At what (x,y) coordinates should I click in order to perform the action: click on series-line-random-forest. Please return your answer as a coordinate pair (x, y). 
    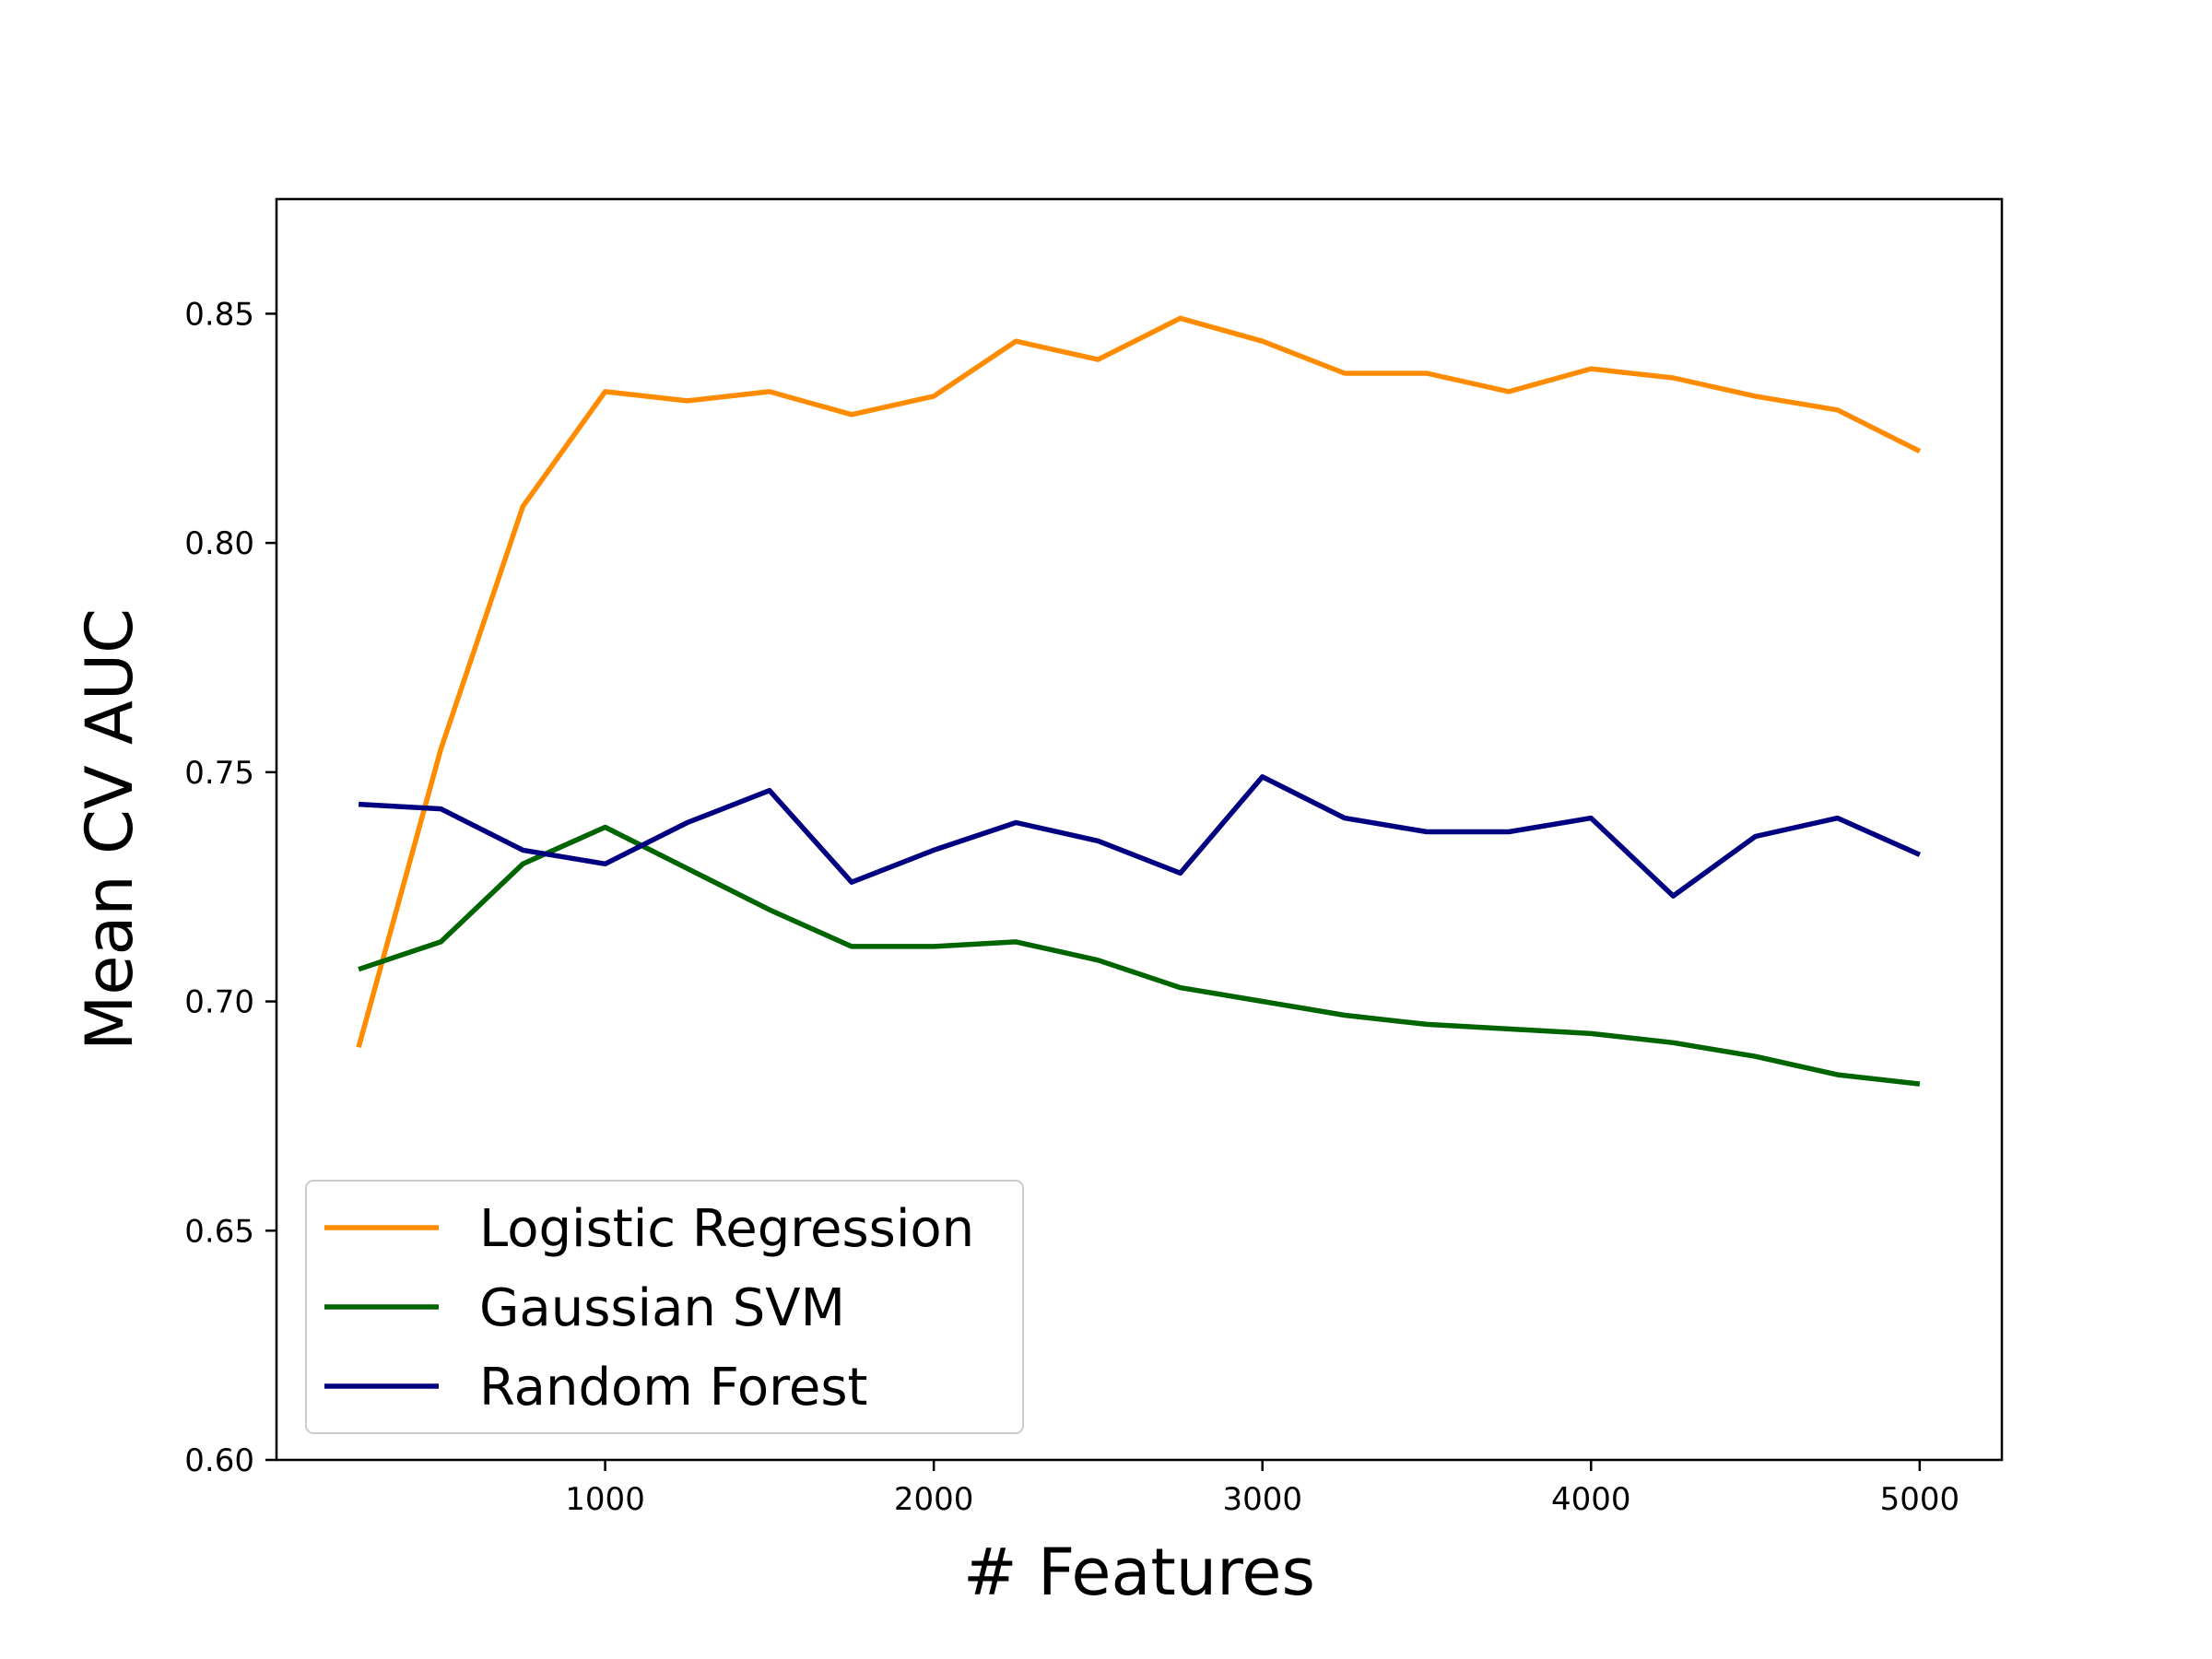
    Looking at the image, I should click on (1140, 836).